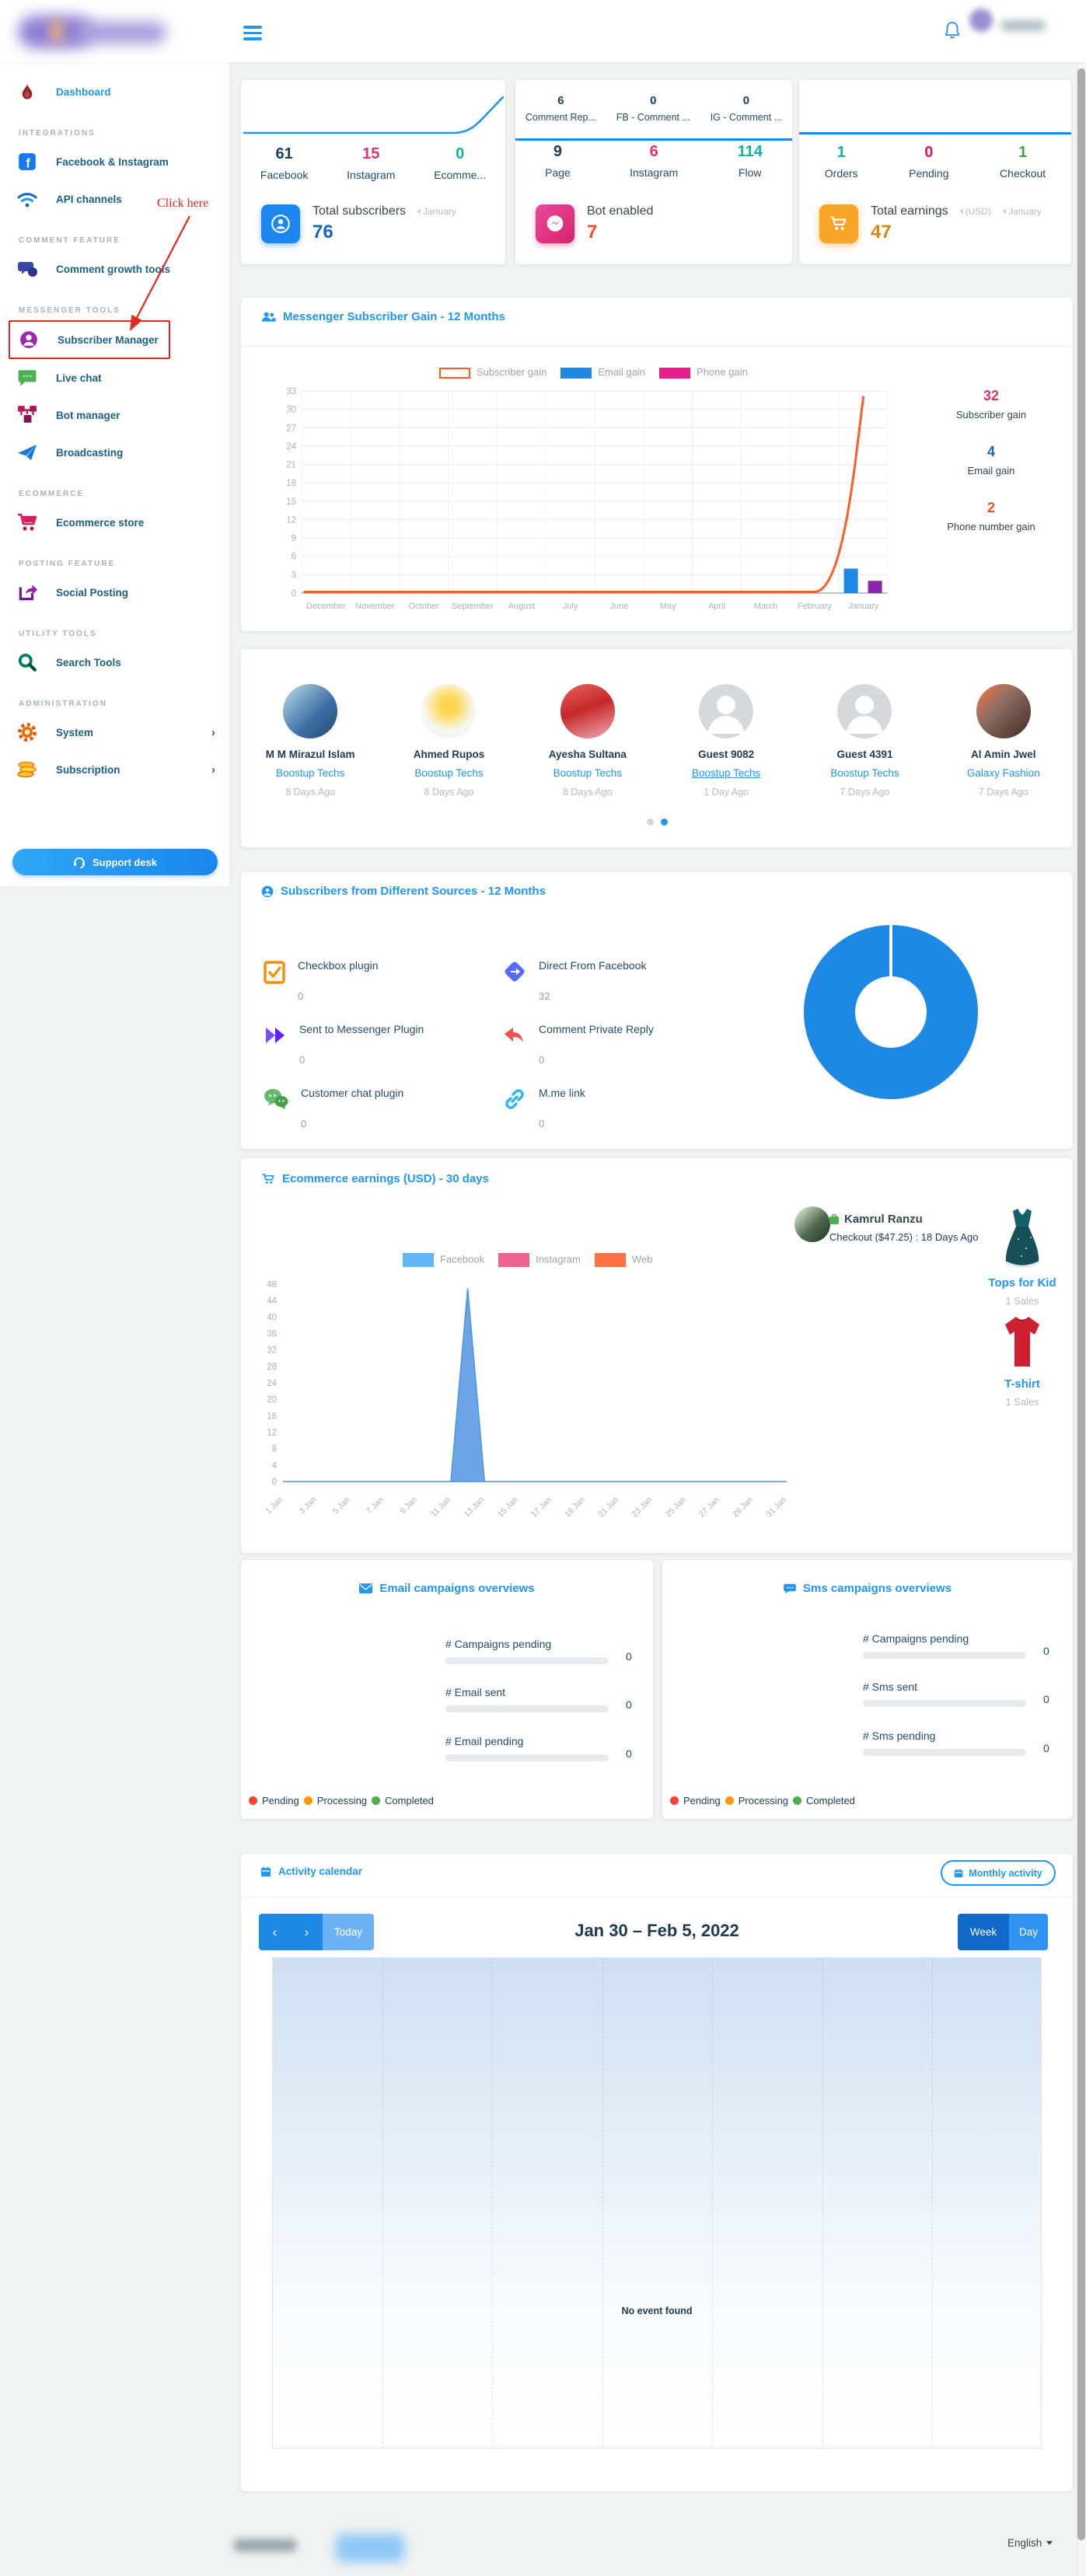  I want to click on sidebar-item-search-tools: Search Tools, so click(115, 663).